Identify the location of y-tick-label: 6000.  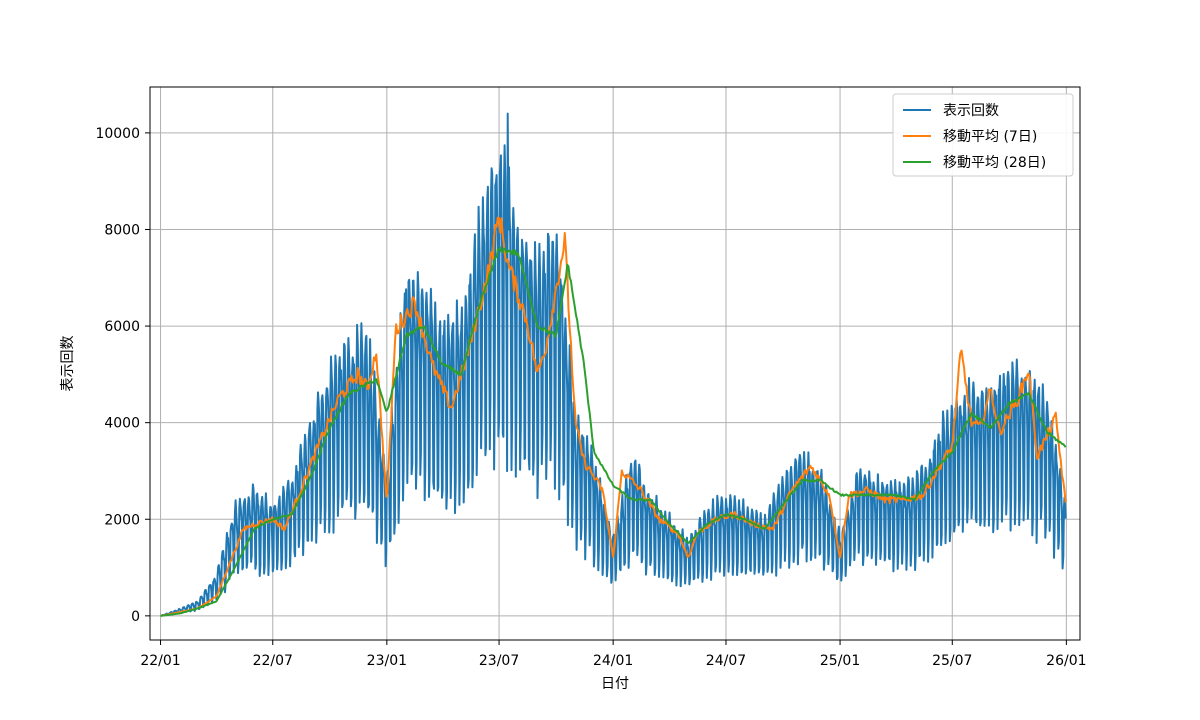
(122, 327).